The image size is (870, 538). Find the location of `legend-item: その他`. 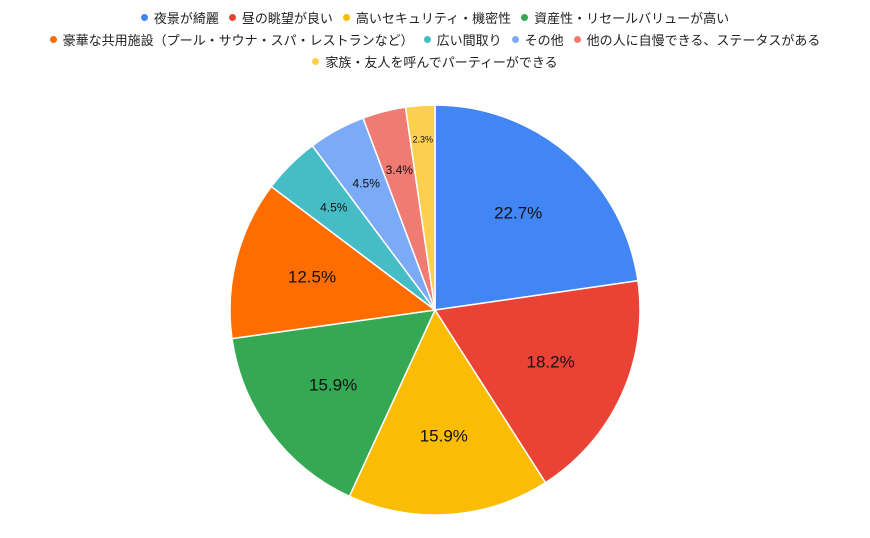

legend-item: その他 is located at coordinates (537, 39).